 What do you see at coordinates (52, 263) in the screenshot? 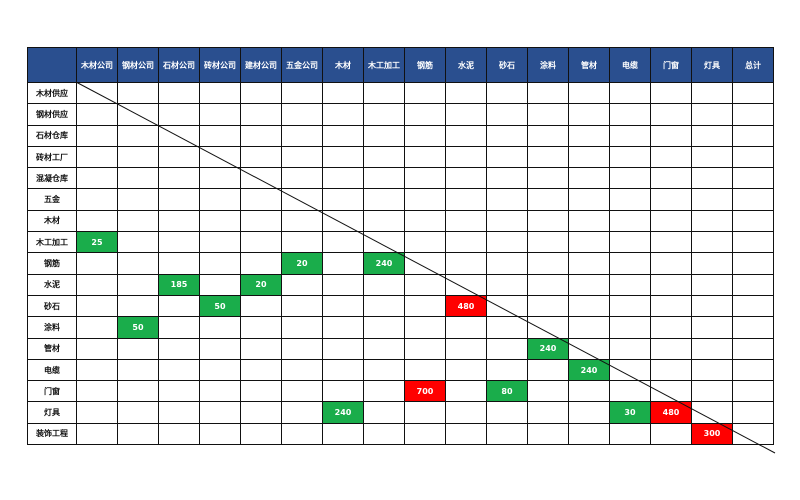
I see `row-label: 钢筋` at bounding box center [52, 263].